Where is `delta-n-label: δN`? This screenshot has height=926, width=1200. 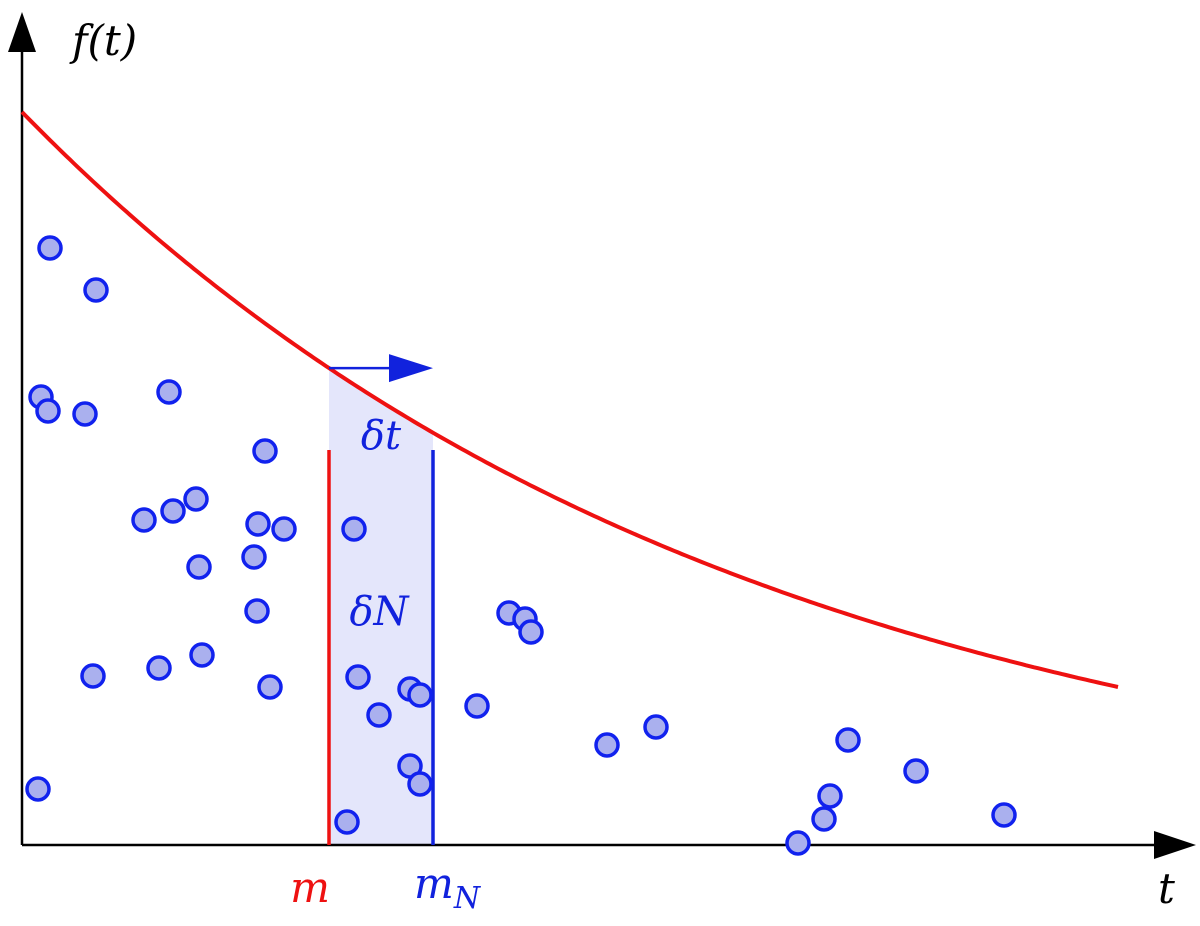 delta-n-label: δN is located at coordinates (379, 612).